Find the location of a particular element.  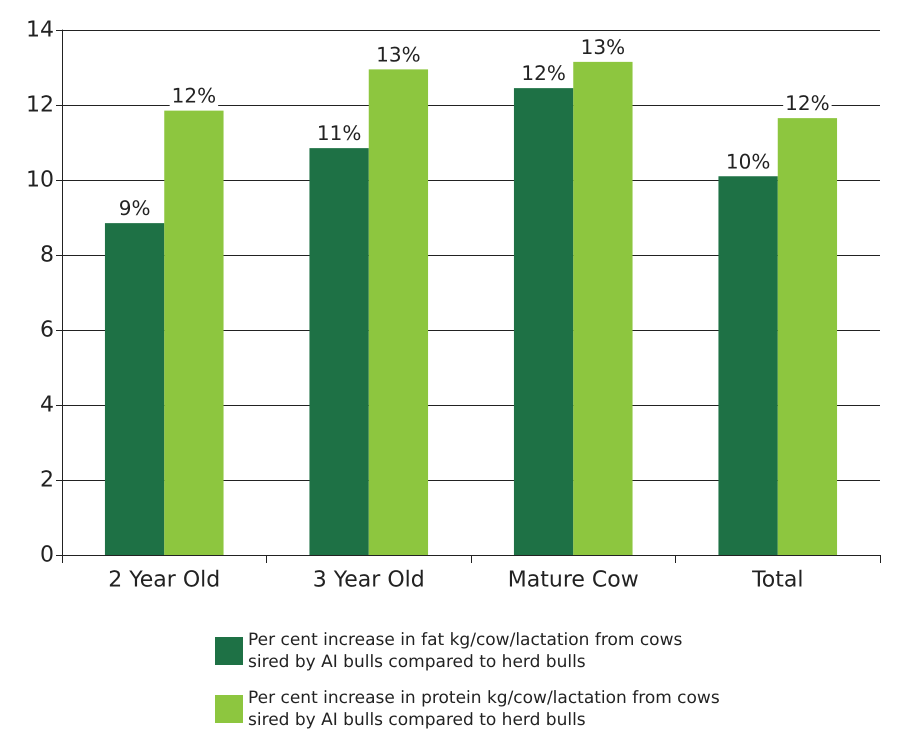

legend-label: Per cent increase in protein kg/cow/lactation from cows sired by AI bulls compared to herd bulls is located at coordinates (487, 709).